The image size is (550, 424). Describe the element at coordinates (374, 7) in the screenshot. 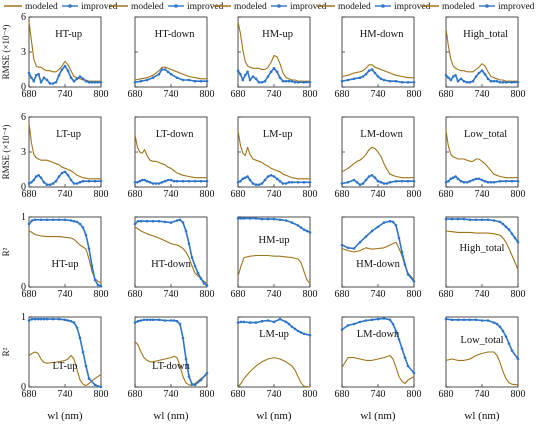

I see `legend-col-3: modeled improved` at that location.